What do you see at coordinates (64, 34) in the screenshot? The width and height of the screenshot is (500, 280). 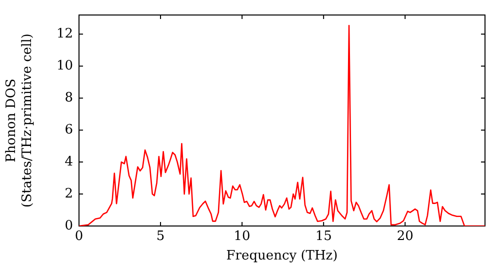 I see `y-tick-label: 12` at bounding box center [64, 34].